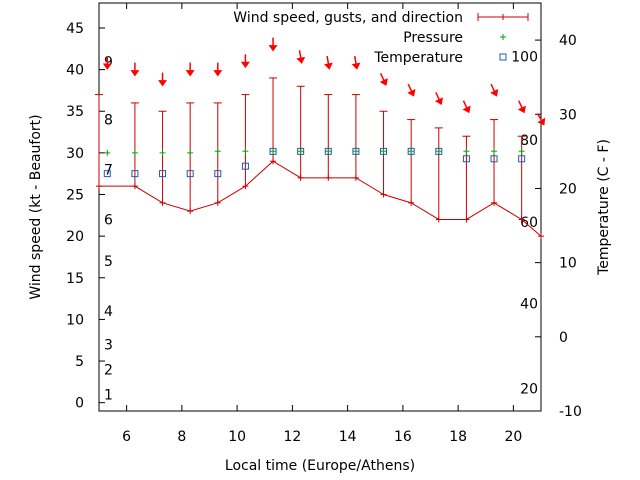 Image resolution: width=640 pixels, height=480 pixels. What do you see at coordinates (348, 437) in the screenshot?
I see `x-tick-label: 14` at bounding box center [348, 437].